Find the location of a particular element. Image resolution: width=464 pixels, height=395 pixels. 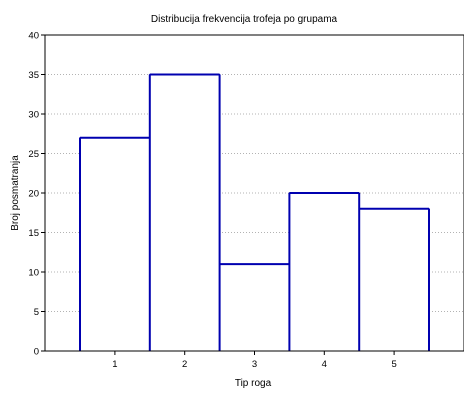

x-tick-label: 5 is located at coordinates (393, 364).